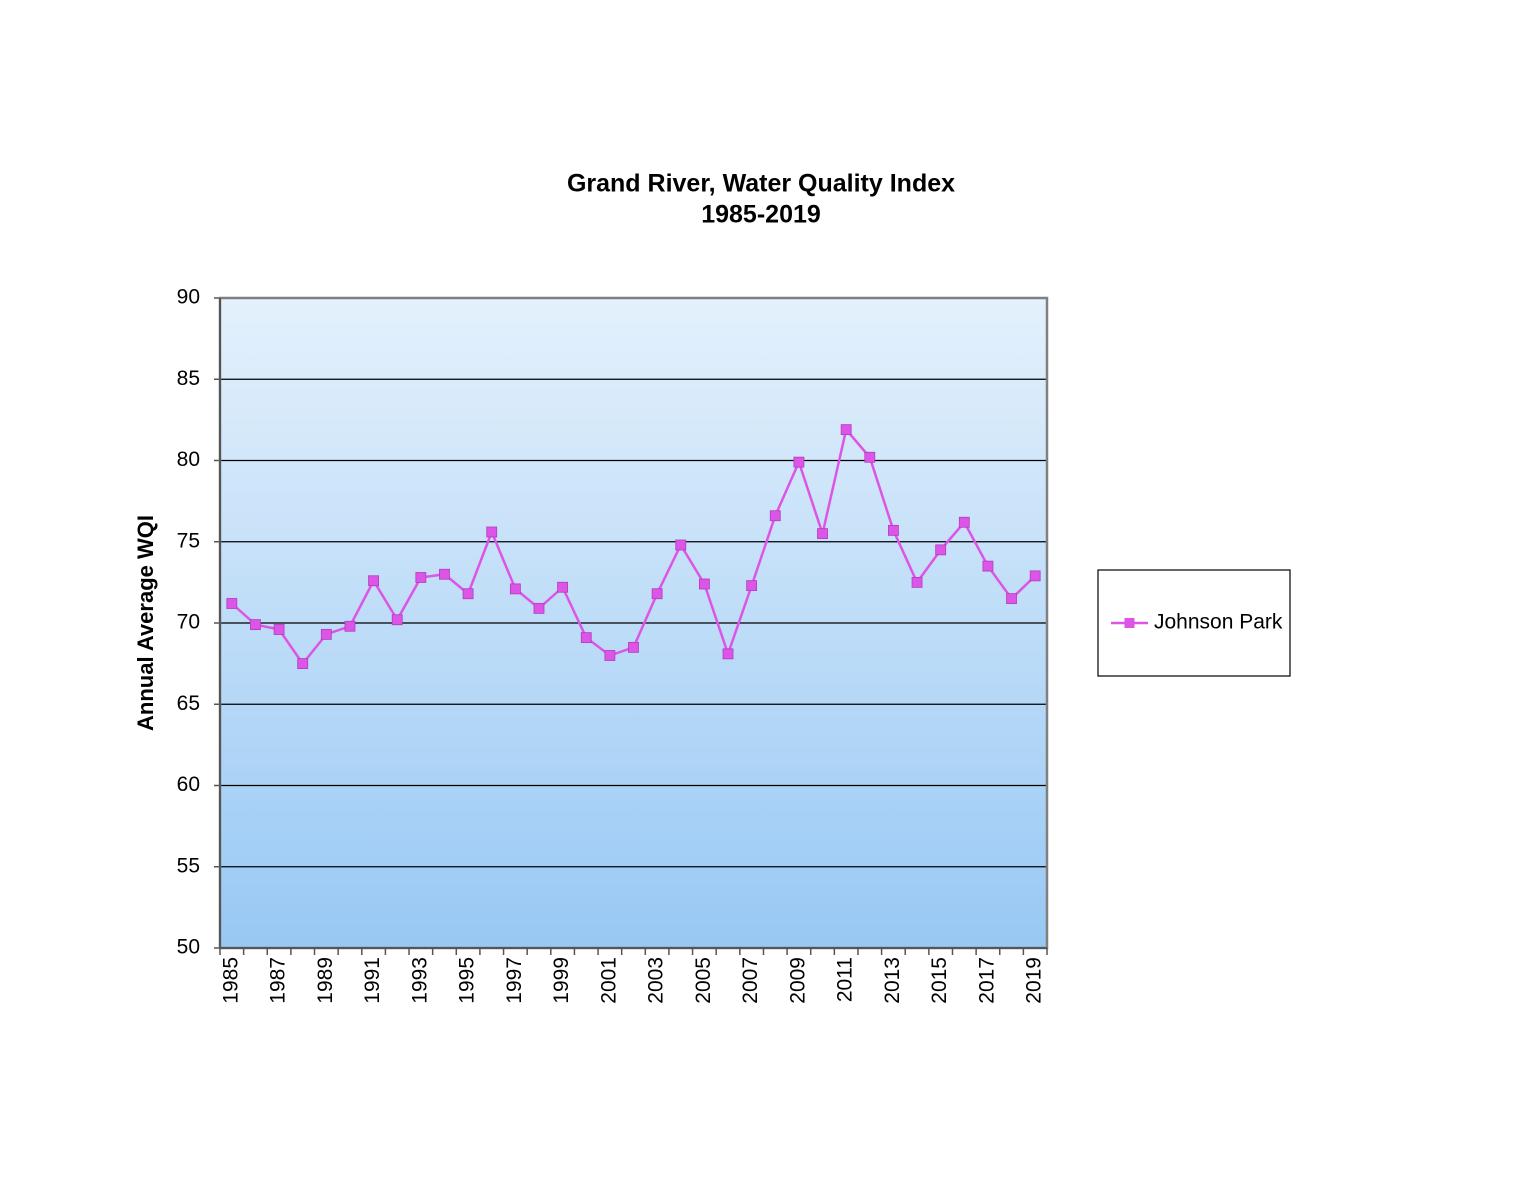 The image size is (1536, 1187). I want to click on x-tick-label: 2009, so click(797, 980).